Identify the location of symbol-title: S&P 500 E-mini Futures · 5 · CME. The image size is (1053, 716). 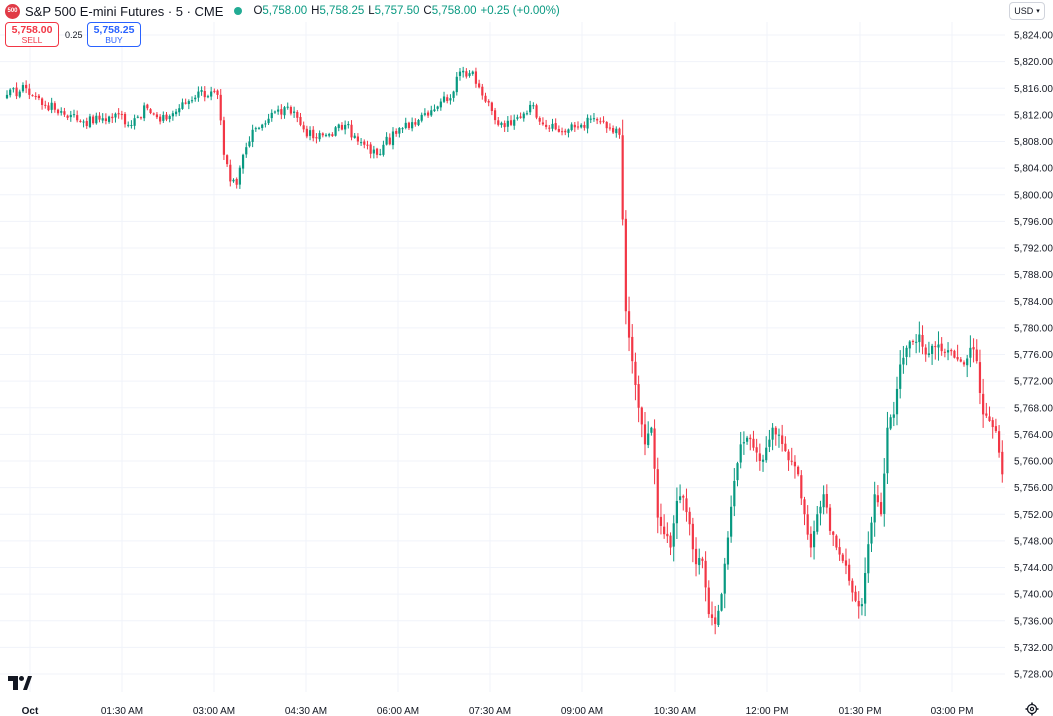
(124, 11).